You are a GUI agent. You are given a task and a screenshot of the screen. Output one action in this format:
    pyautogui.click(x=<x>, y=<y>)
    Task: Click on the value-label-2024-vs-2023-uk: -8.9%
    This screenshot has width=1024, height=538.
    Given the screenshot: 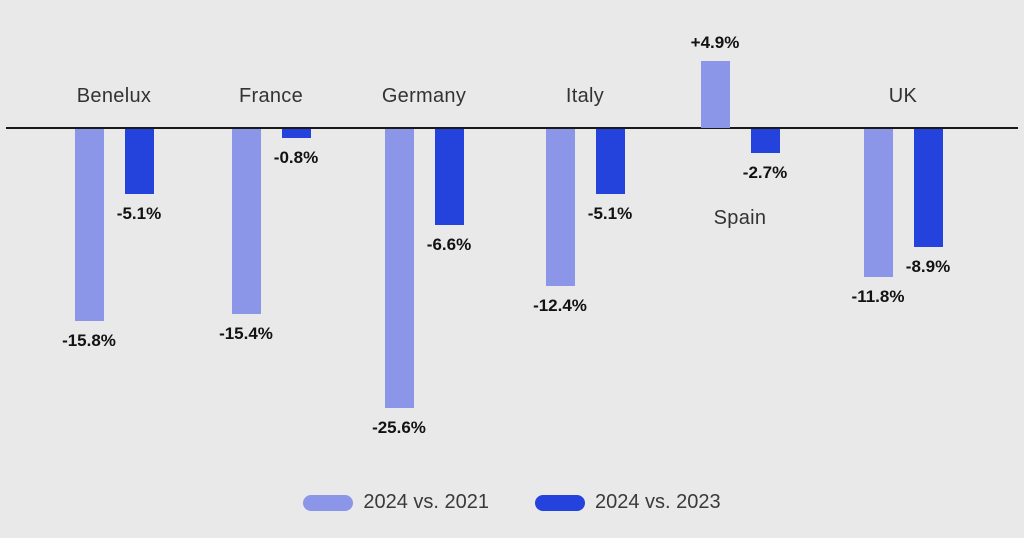 What is the action you would take?
    pyautogui.click(x=928, y=266)
    